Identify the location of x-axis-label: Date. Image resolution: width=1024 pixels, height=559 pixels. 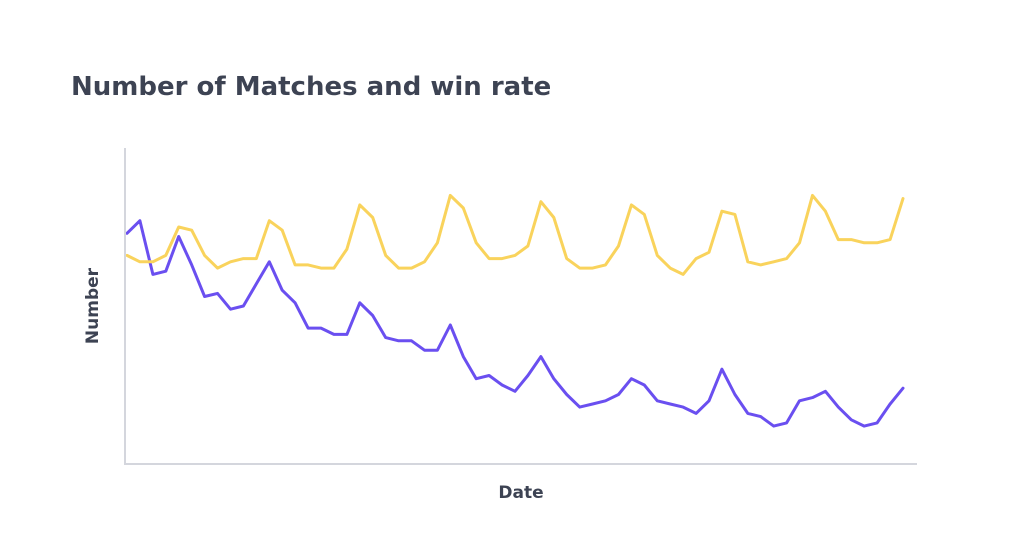
(520, 493).